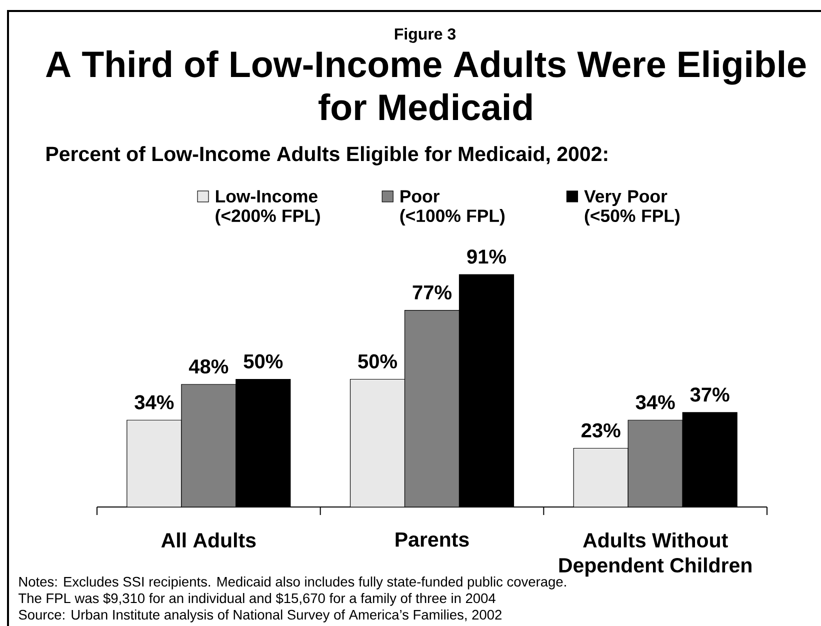 The width and height of the screenshot is (821, 626). I want to click on data-label: 48%, so click(208, 366).